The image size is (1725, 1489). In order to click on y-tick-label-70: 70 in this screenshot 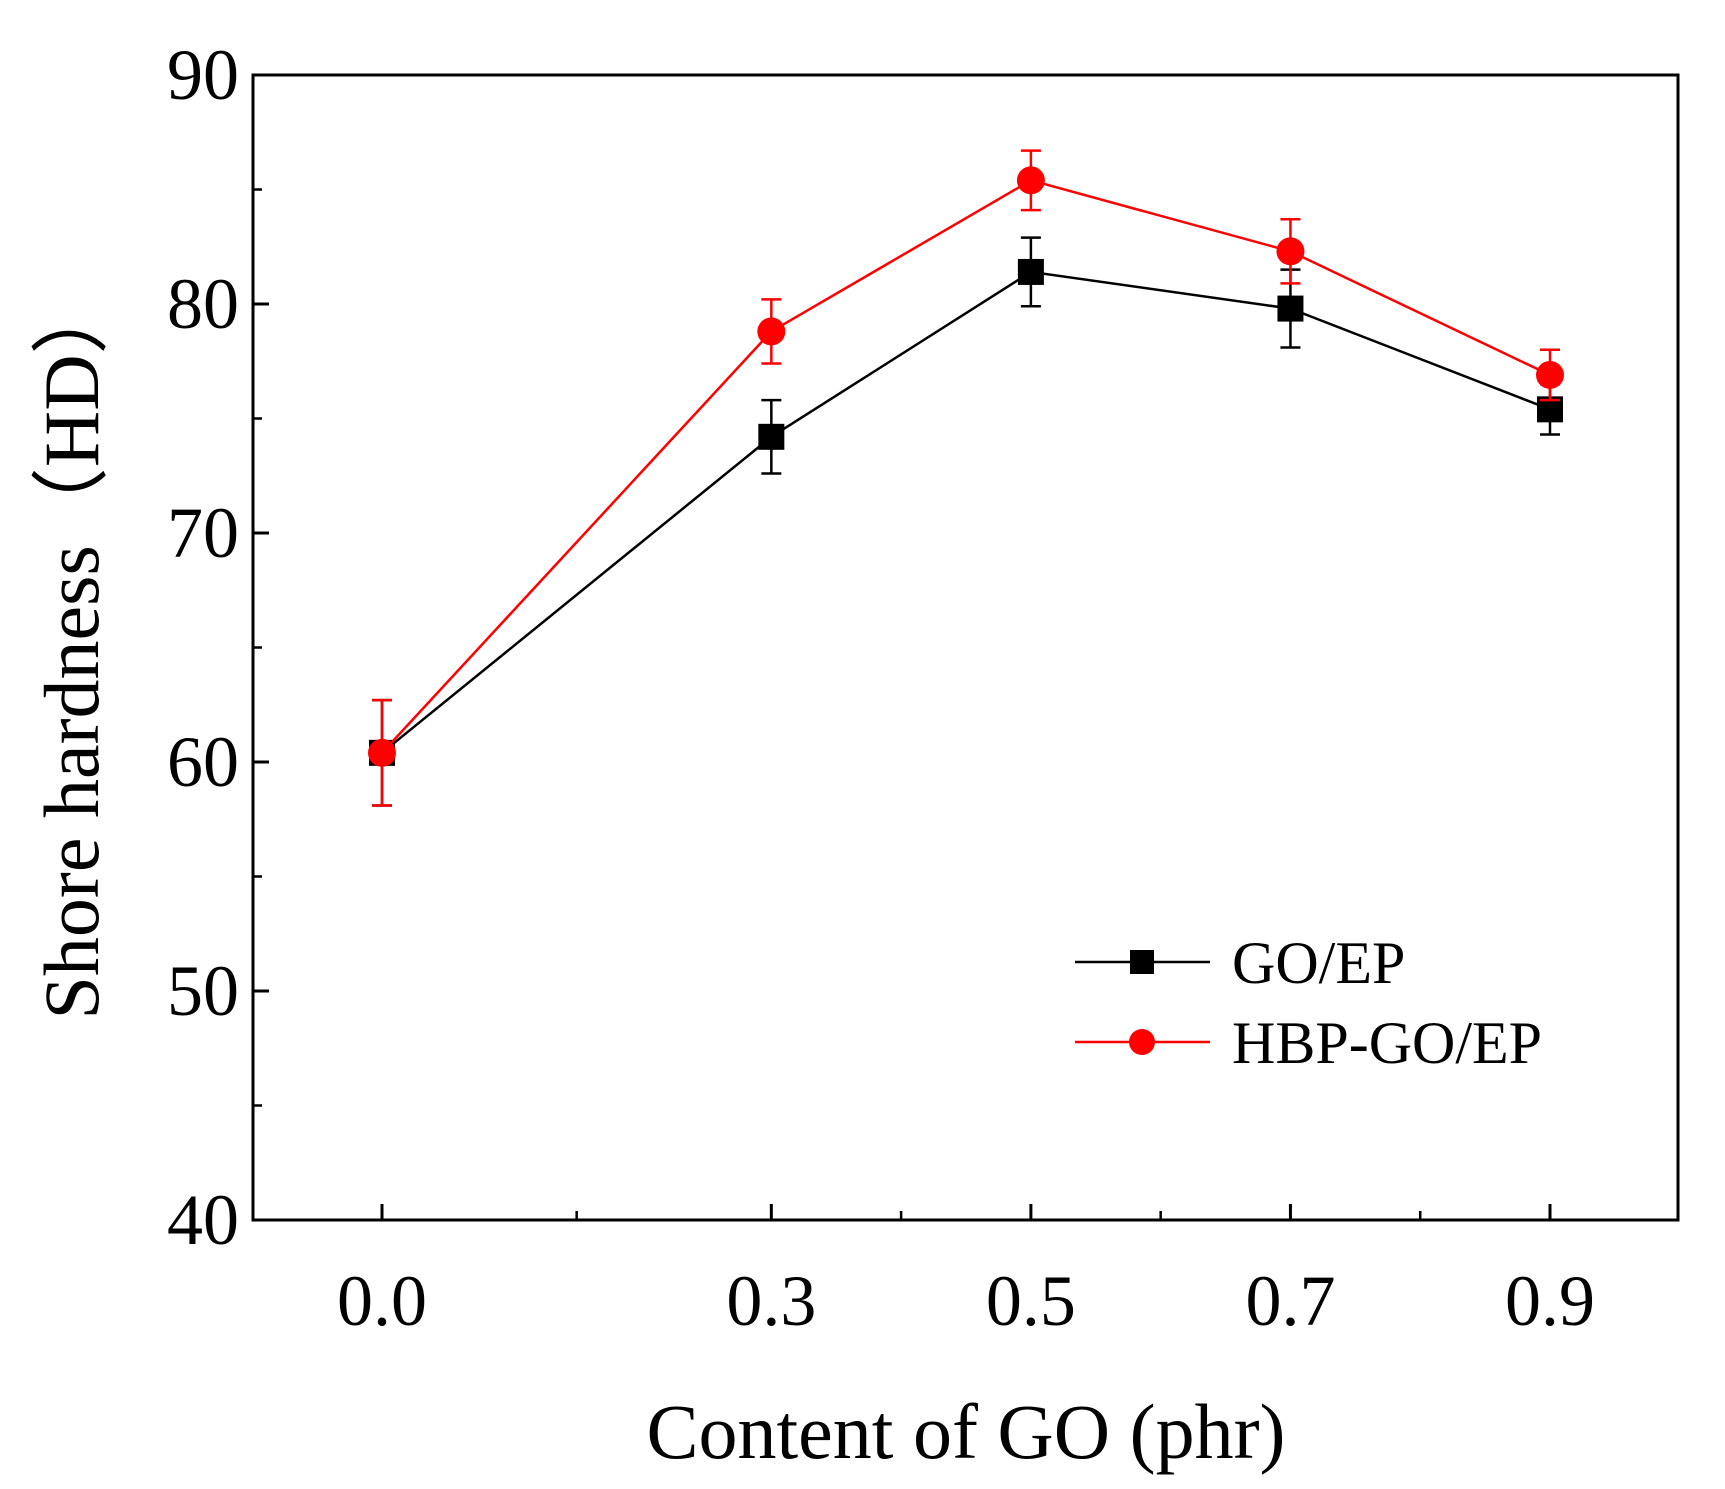, I will do `click(203, 533)`.